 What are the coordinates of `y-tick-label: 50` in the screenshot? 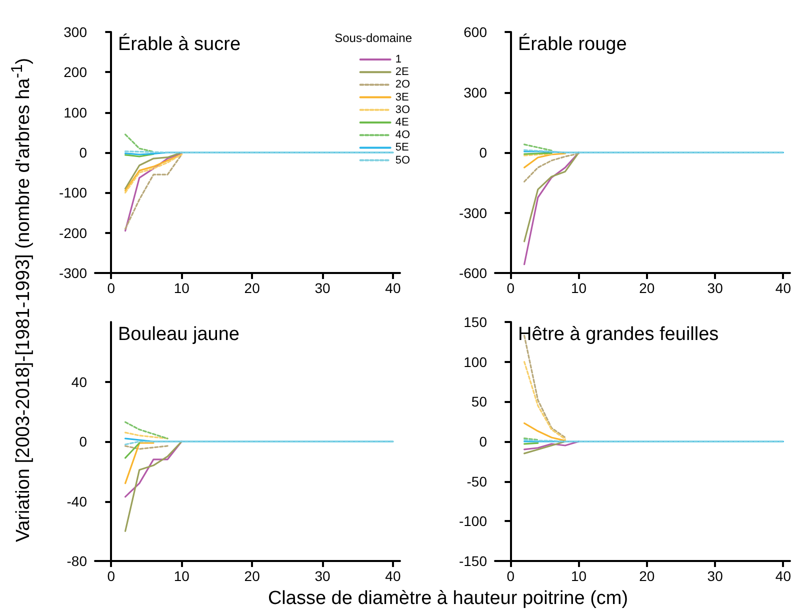 It's located at (479, 402).